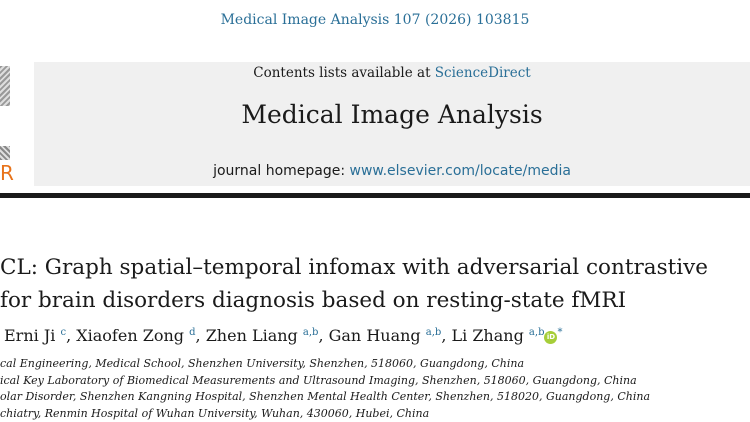  Describe the element at coordinates (5, 153) in the screenshot. I see `elsevier-logo-fragment-icon` at that location.